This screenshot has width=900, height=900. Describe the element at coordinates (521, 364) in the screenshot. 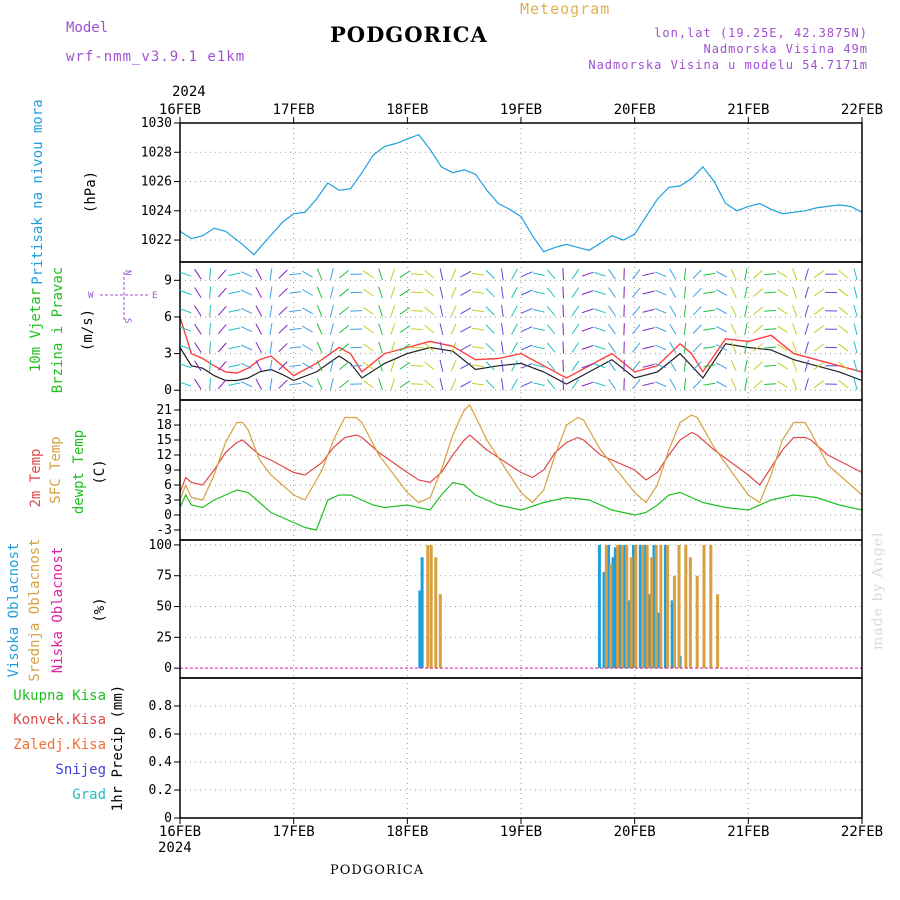

I see `wind_speed-line` at that location.